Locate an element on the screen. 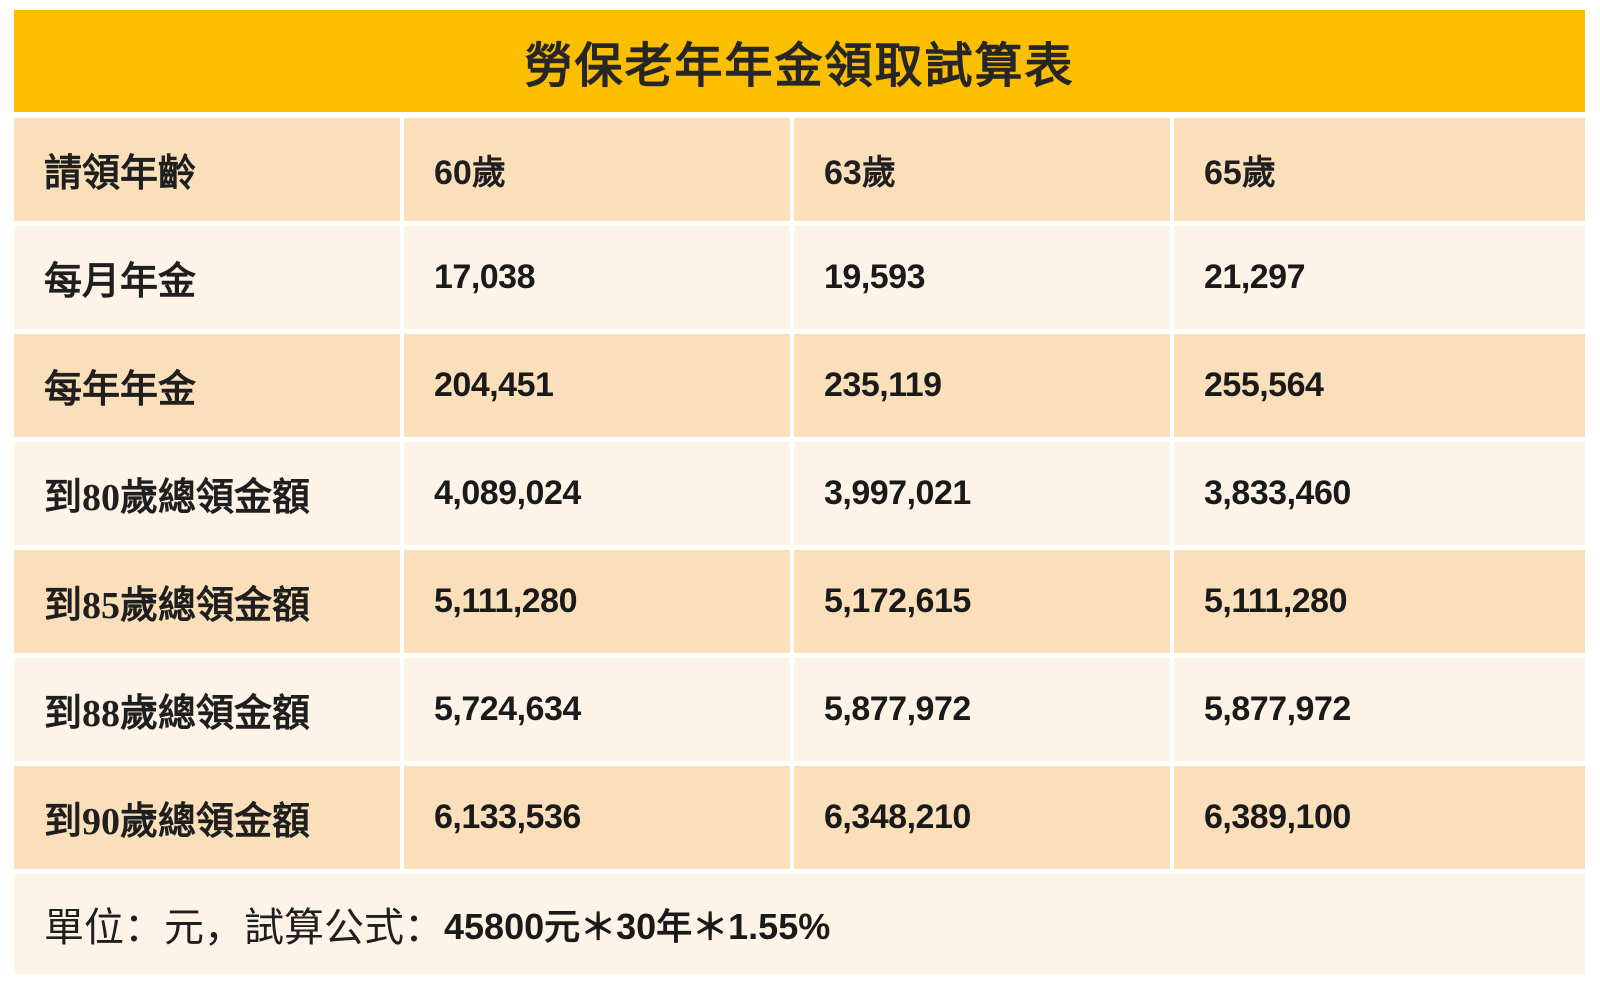  value-cell: 235,119 is located at coordinates (982, 385).